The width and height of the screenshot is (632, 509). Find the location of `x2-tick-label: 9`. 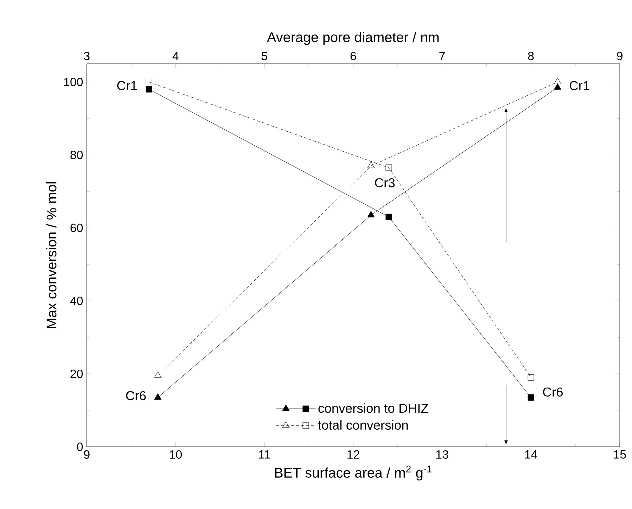

x2-tick-label: 9 is located at coordinates (620, 56).